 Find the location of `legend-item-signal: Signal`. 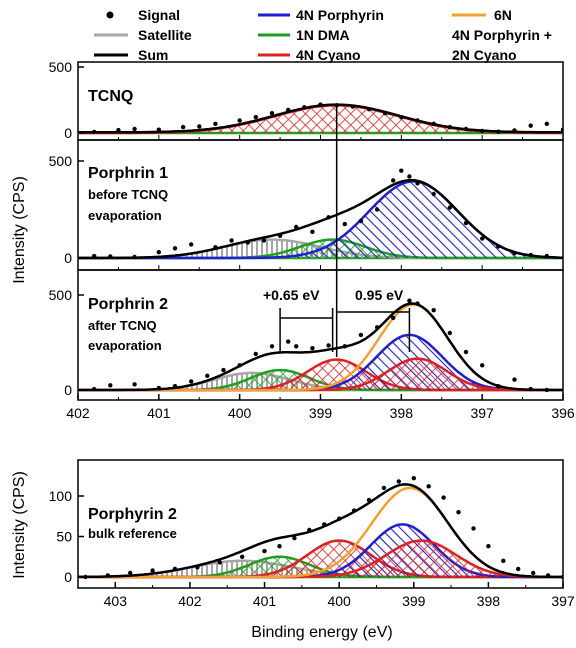

legend-item-signal: Signal is located at coordinates (143, 15).